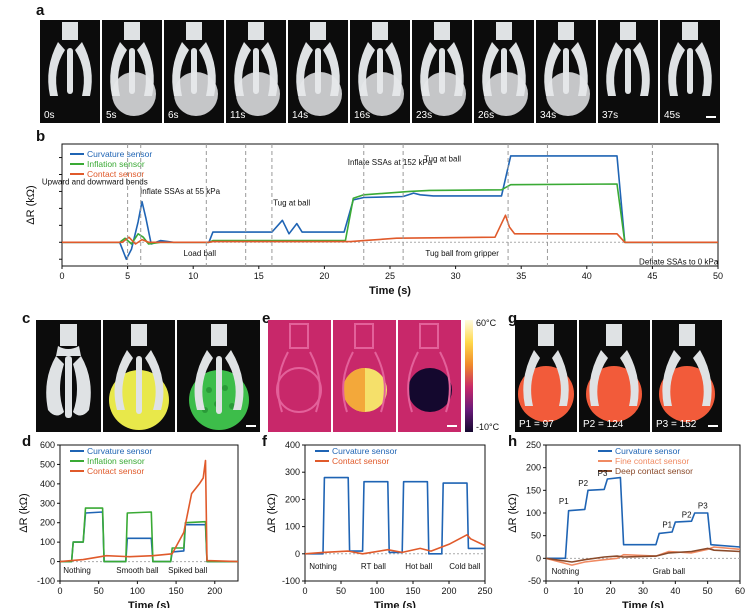 The image size is (751, 608). I want to click on series-line-inflation-sensor, so click(149, 535).